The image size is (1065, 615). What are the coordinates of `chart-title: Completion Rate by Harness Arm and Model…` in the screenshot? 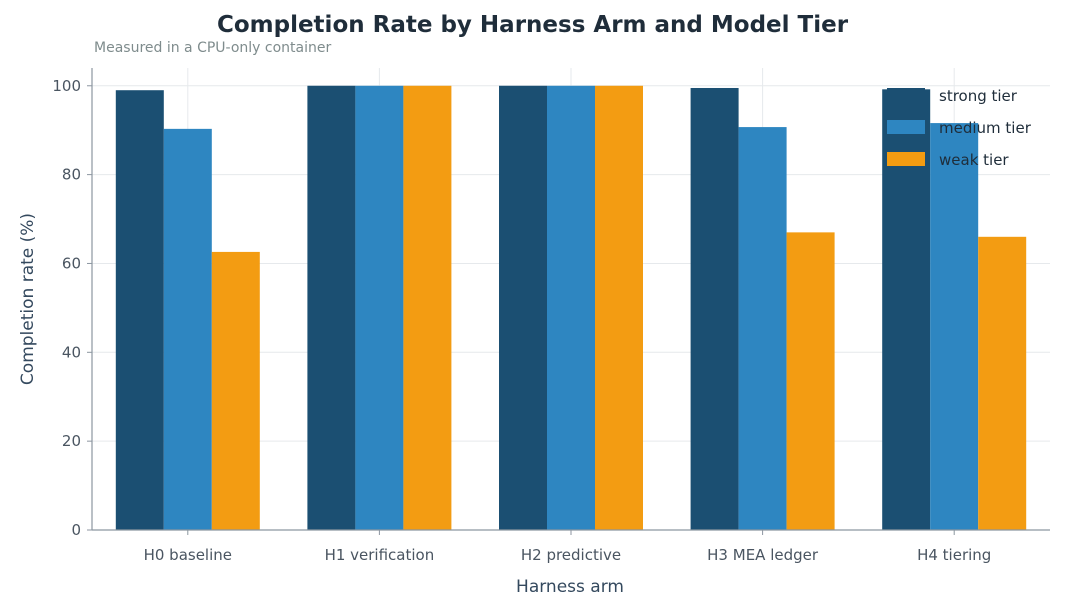 It's located at (532, 25).